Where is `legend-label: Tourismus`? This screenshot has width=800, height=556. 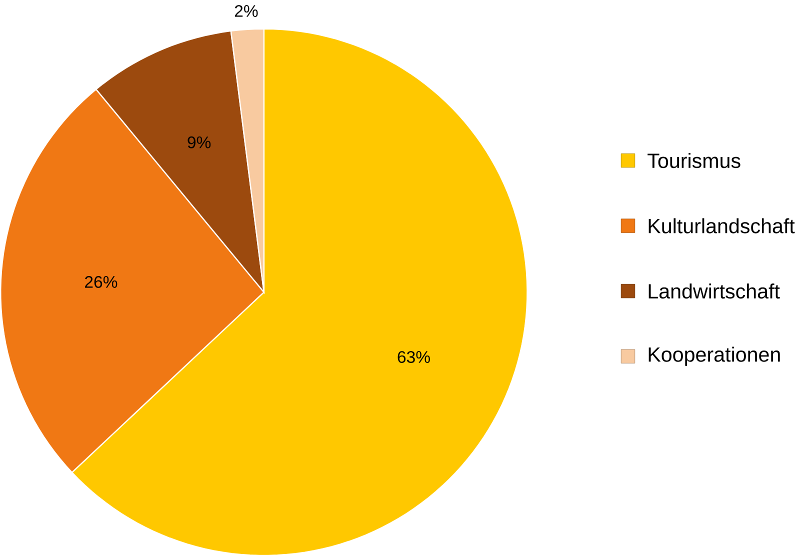
legend-label: Tourismus is located at coordinates (694, 160).